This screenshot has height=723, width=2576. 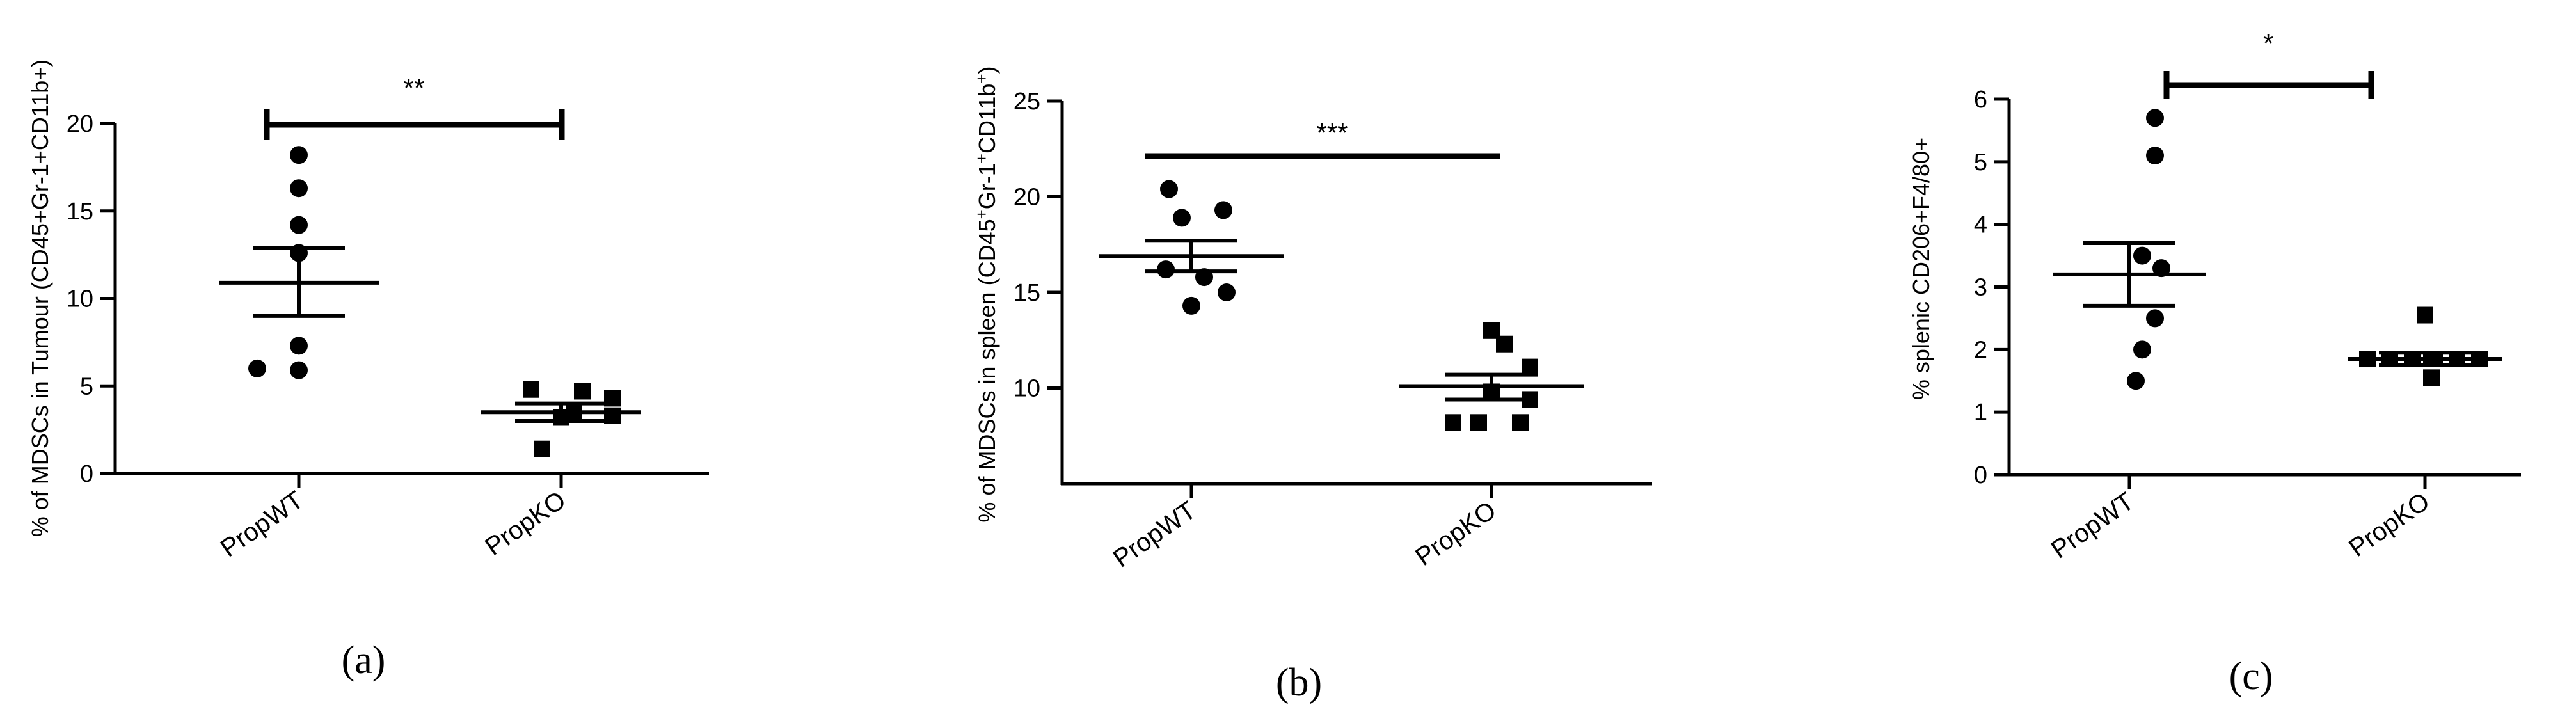 I want to click on y-axis-label: % splenic CD206+F4/80+, so click(x=1921, y=269).